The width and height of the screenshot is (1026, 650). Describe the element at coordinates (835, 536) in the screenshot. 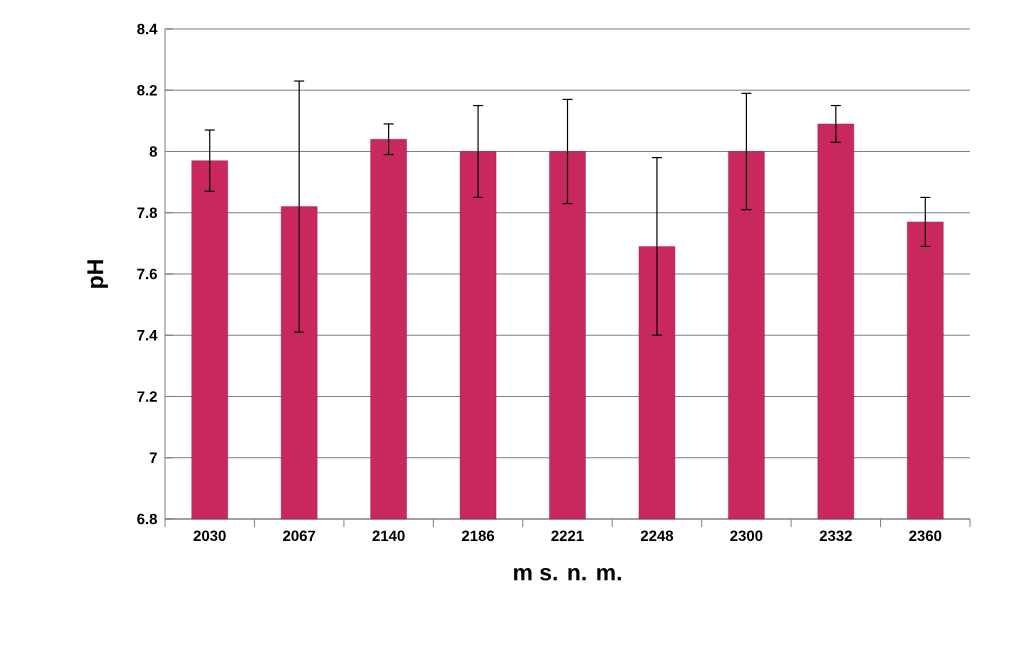

I see `x-tick-label: 2332` at that location.